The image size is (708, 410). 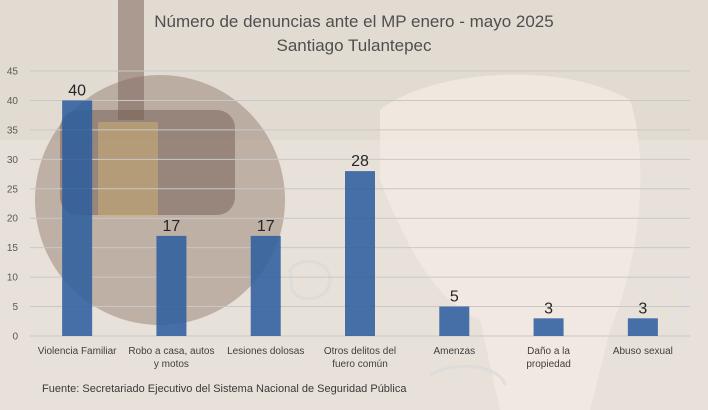 What do you see at coordinates (13, 72) in the screenshot?
I see `y-tick-label: 45` at bounding box center [13, 72].